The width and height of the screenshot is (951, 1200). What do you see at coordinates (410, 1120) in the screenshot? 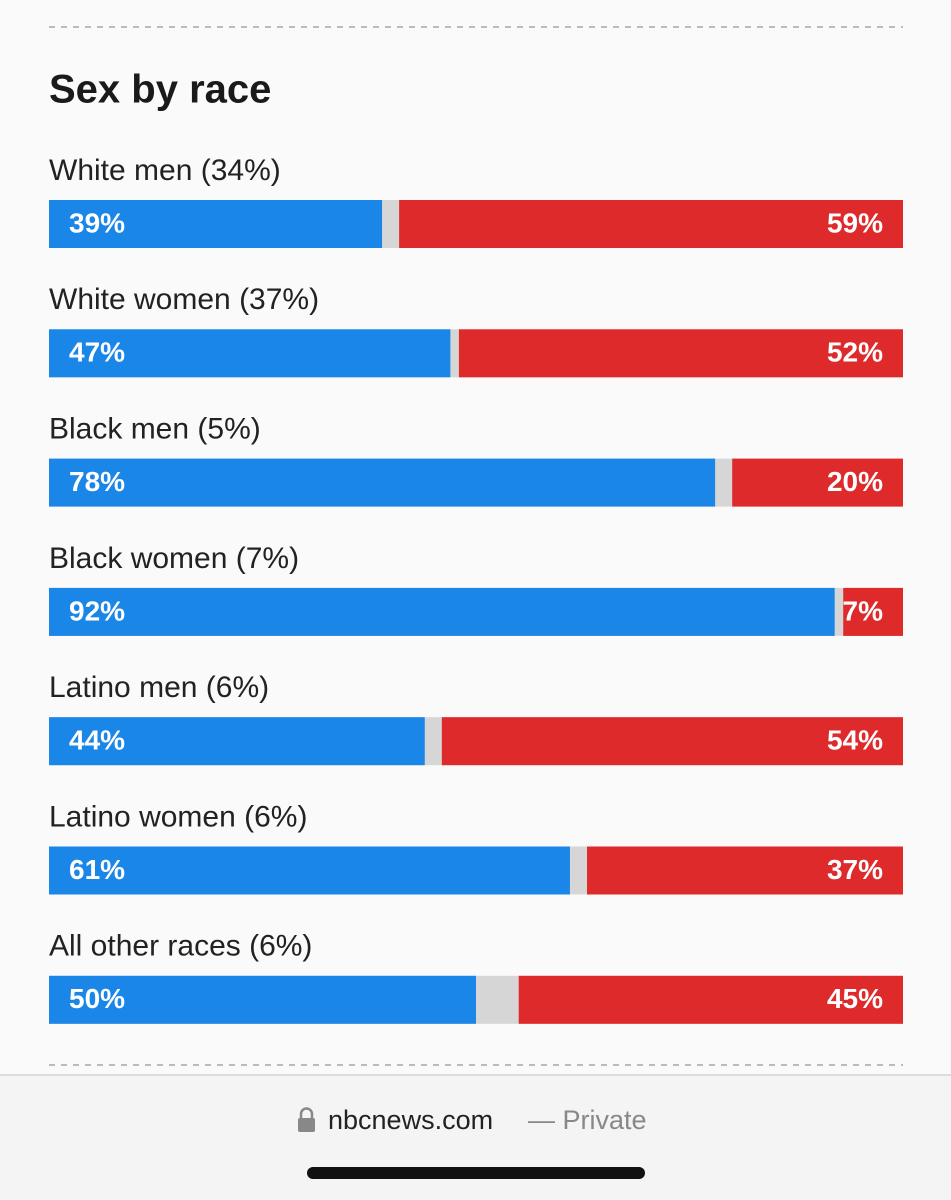
I see `browser-domain: nbcnews.com` at bounding box center [410, 1120].